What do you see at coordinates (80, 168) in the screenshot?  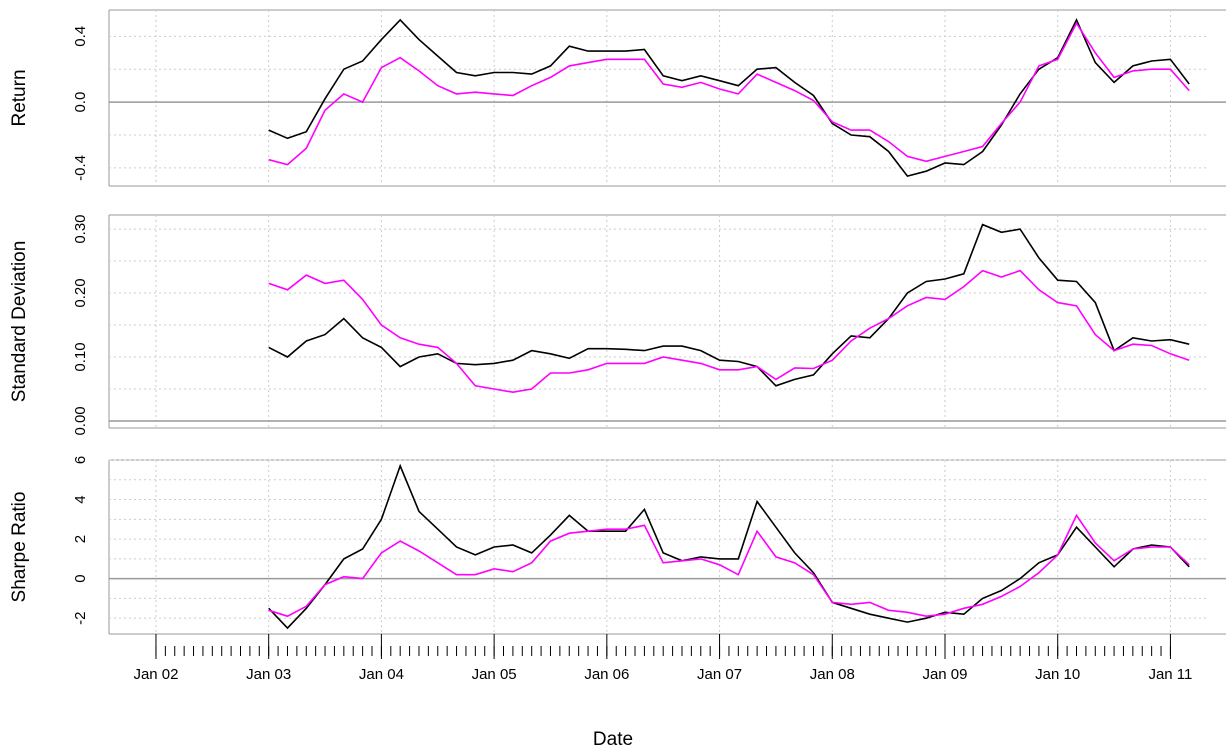 I see `y-tick-label: -0.4` at bounding box center [80, 168].